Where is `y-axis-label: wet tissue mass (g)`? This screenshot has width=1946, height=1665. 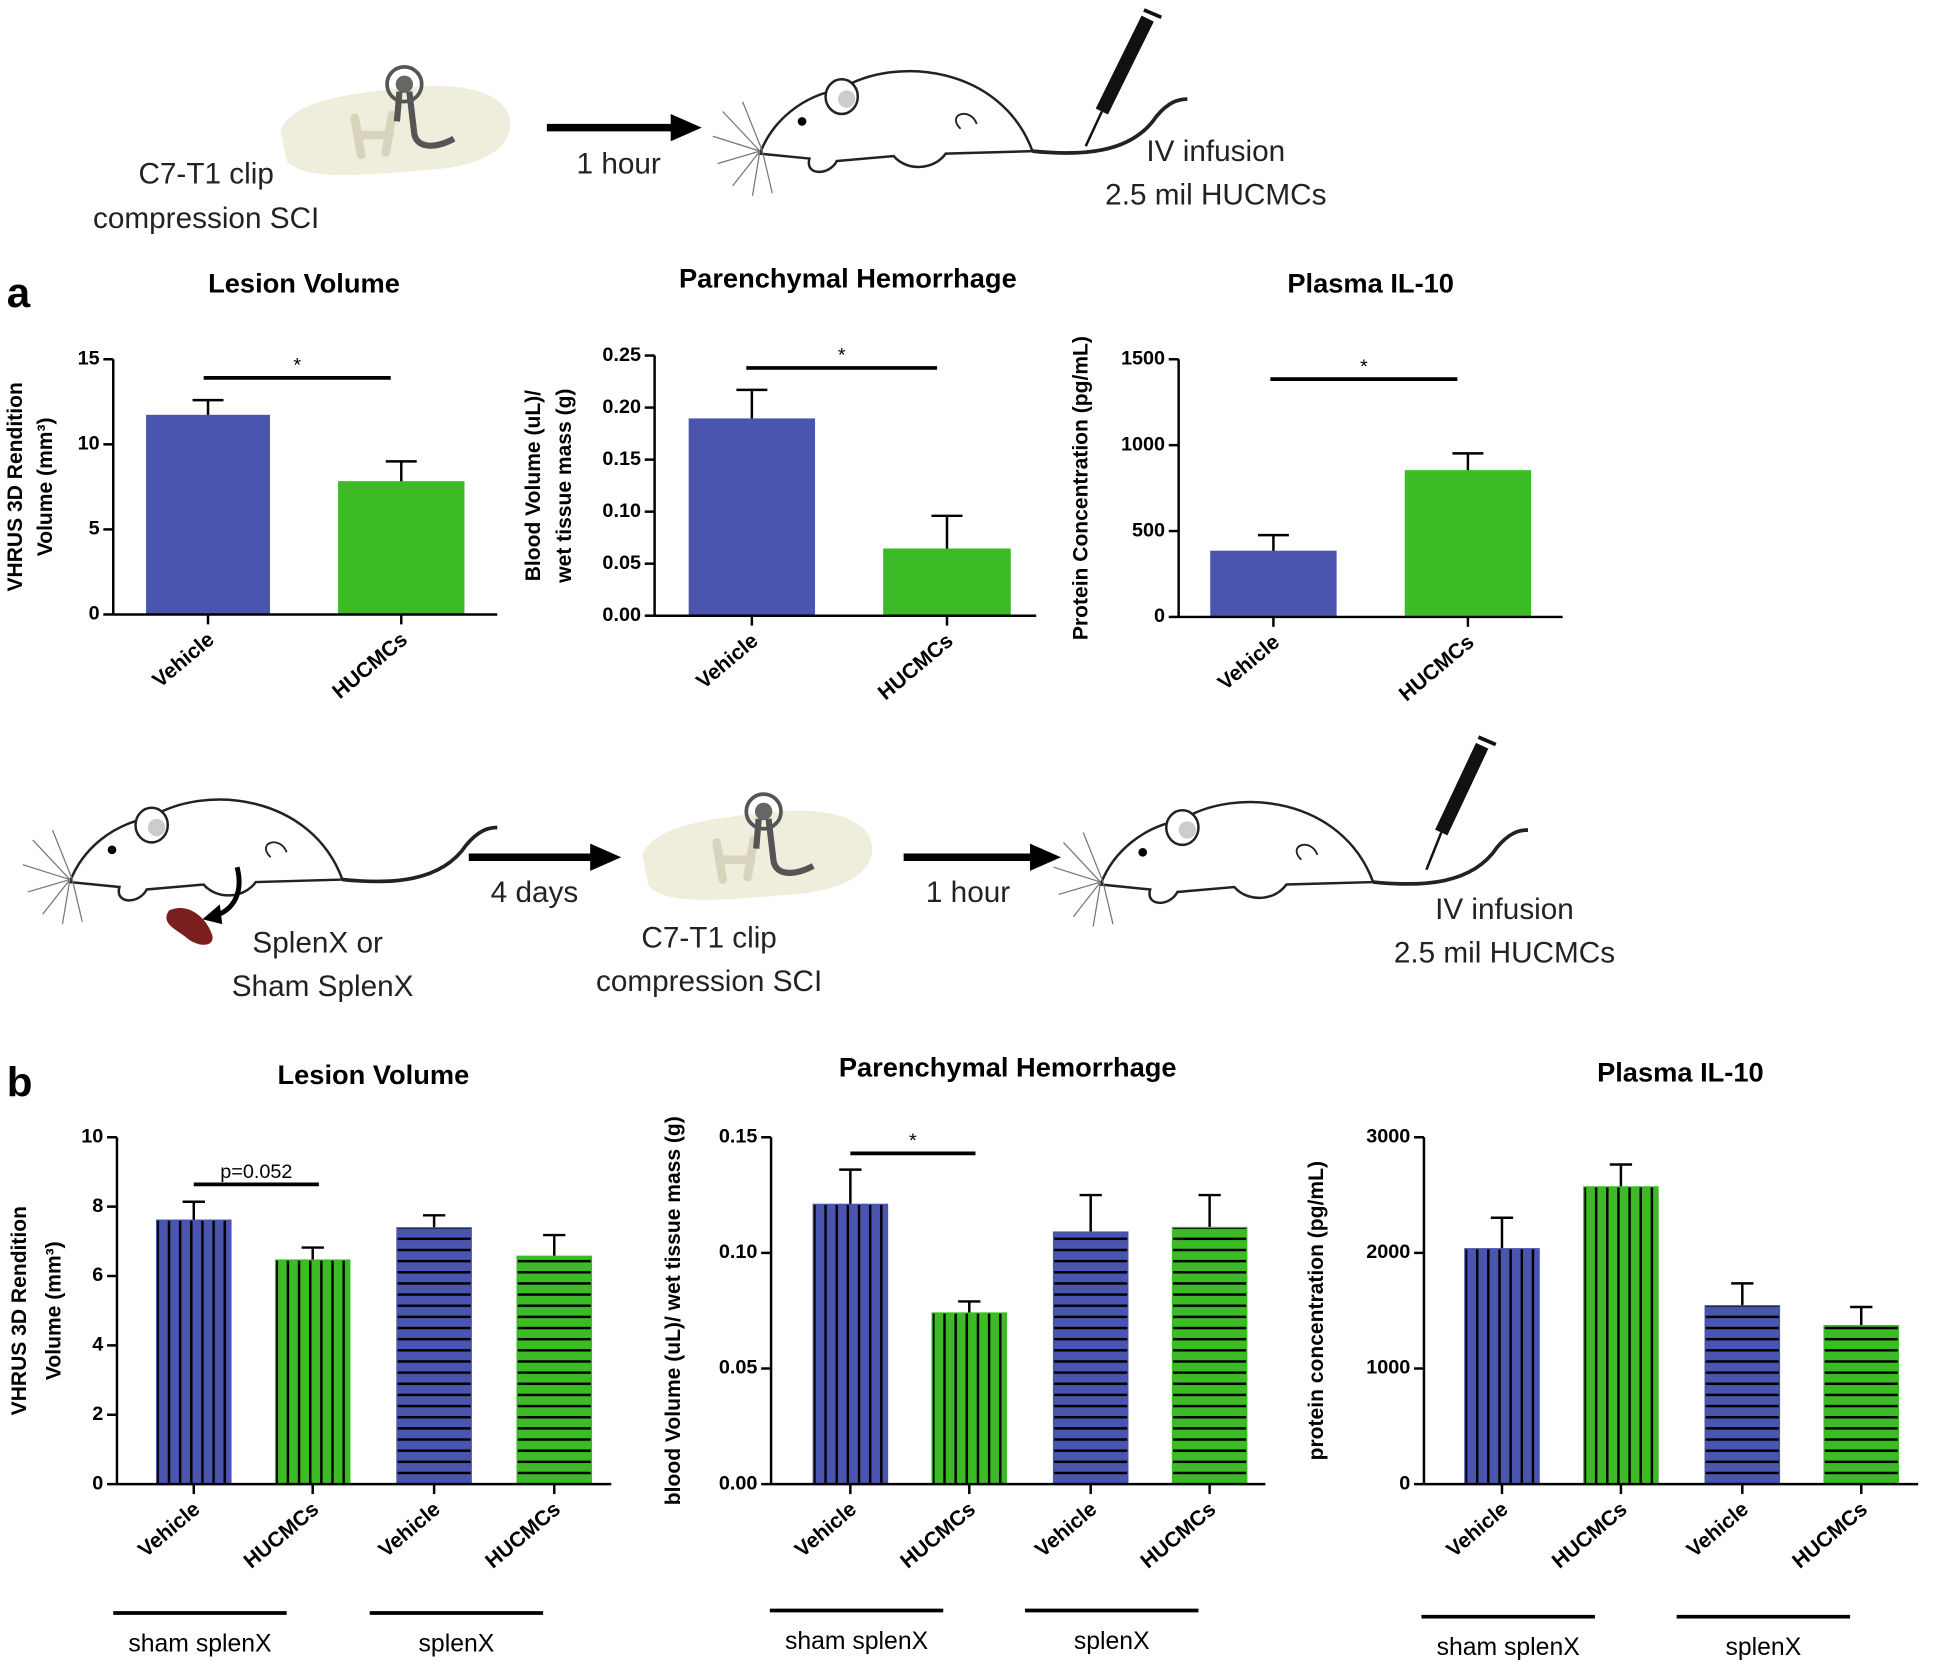
y-axis-label: wet tissue mass (g) is located at coordinates (564, 486).